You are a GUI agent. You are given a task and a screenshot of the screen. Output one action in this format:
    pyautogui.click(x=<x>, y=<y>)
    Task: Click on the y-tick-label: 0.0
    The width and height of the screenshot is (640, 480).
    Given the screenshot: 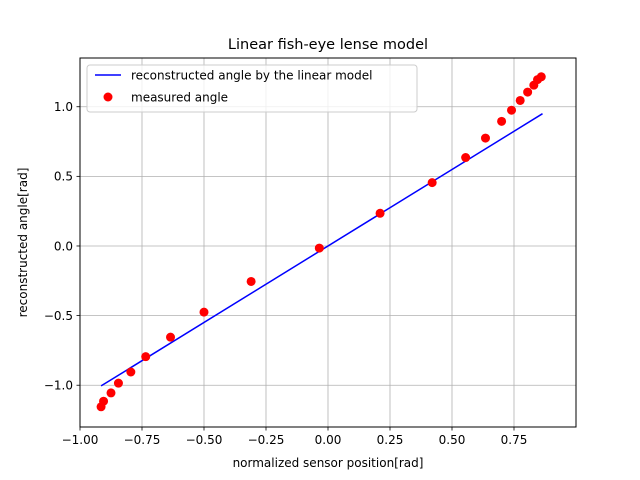 What is the action you would take?
    pyautogui.click(x=63, y=246)
    